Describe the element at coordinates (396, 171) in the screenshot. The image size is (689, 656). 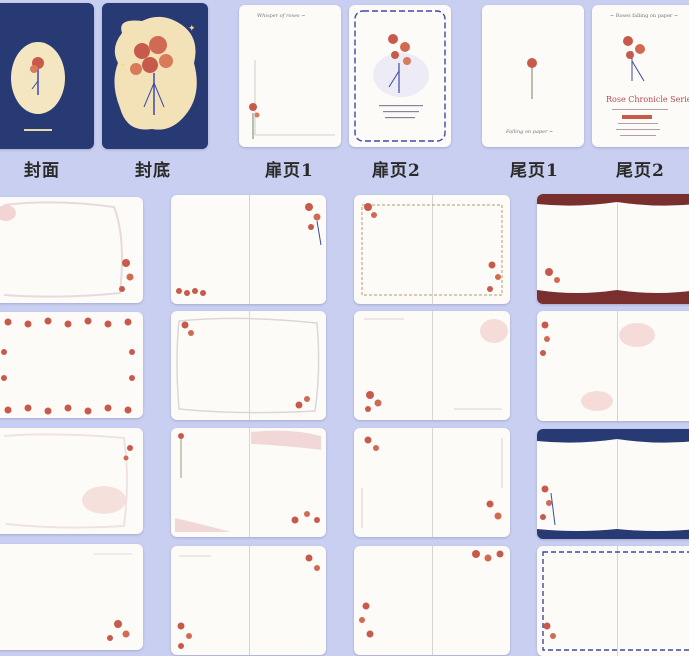
I see `label-front-page-2: 扉页2` at that location.